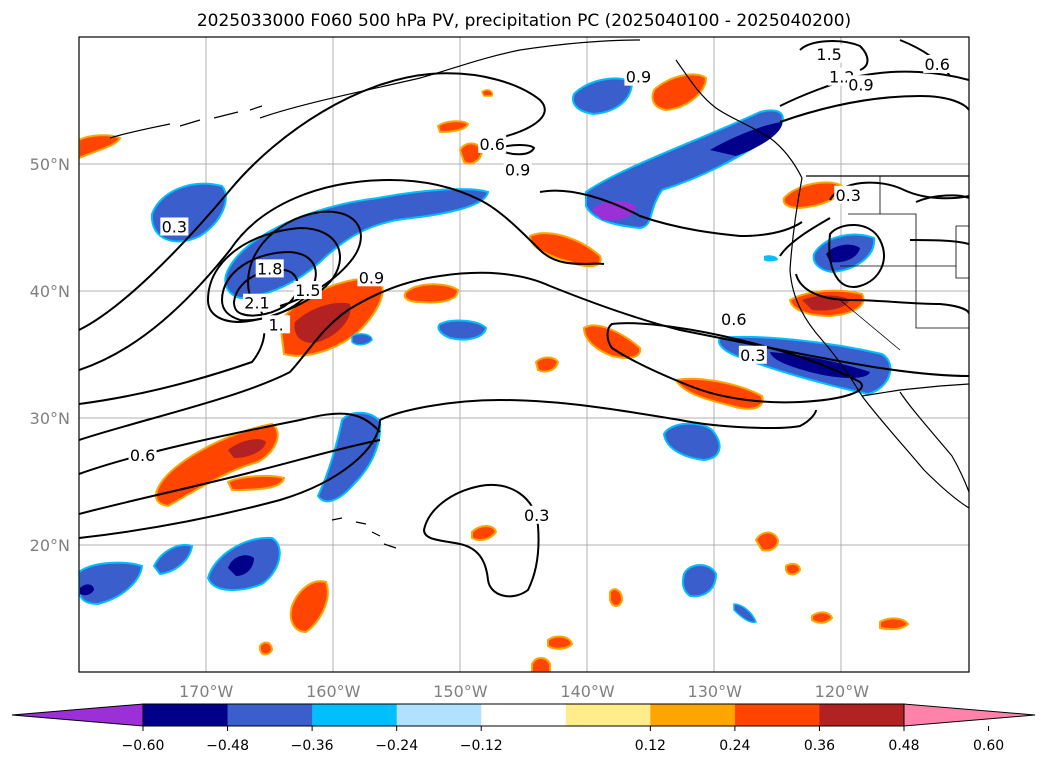 This screenshot has height=765, width=1047. Describe the element at coordinates (842, 691) in the screenshot. I see `lon-tick-label: 120°W` at that location.